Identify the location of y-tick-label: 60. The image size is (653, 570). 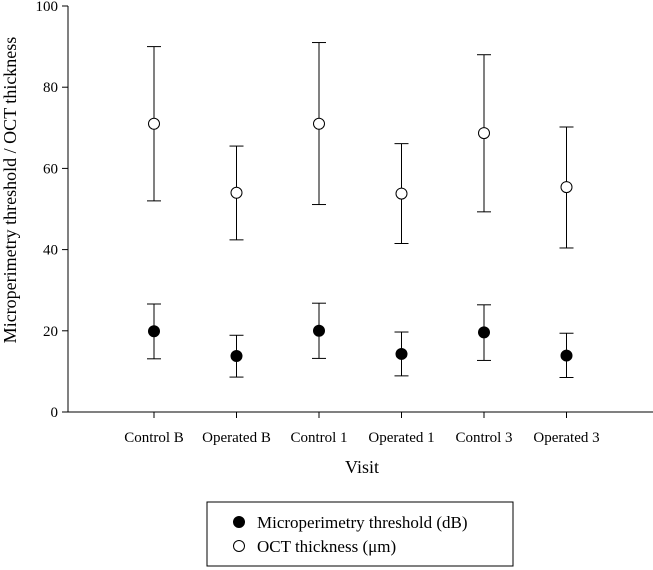
(50, 169).